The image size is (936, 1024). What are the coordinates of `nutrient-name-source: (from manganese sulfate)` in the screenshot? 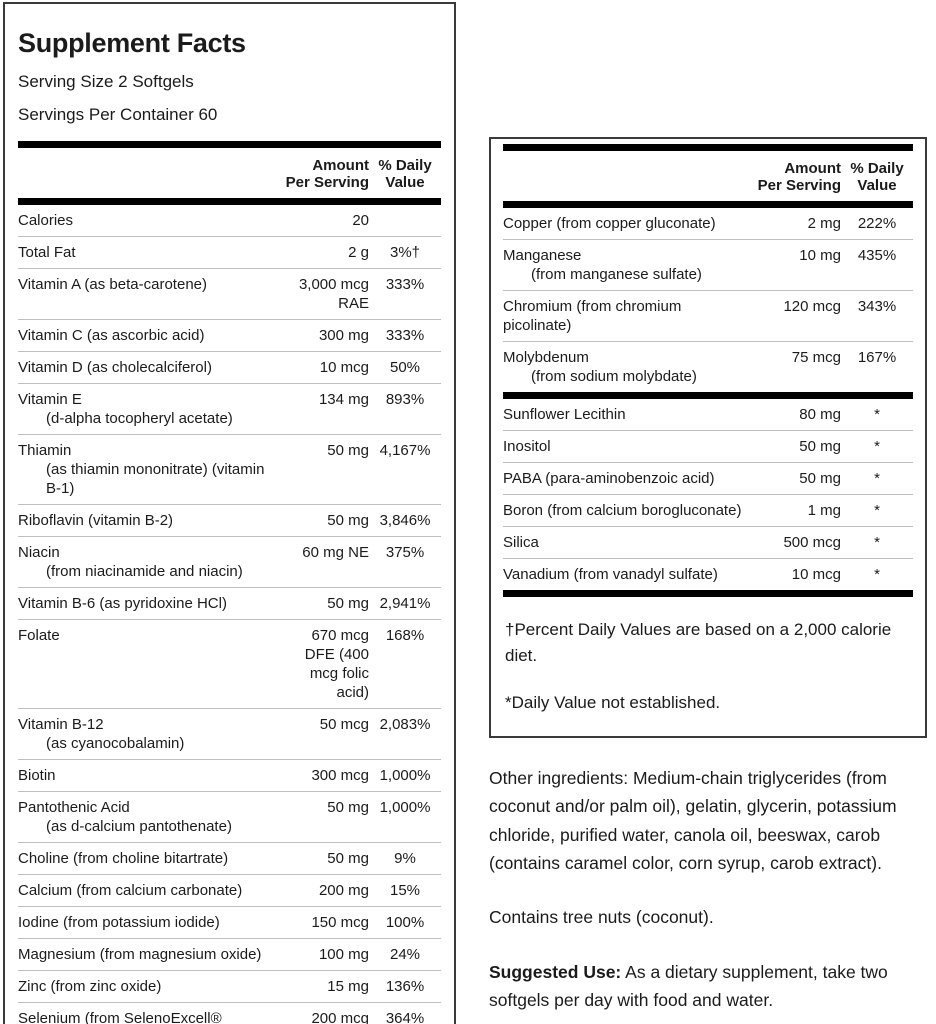 It's located at (616, 274).